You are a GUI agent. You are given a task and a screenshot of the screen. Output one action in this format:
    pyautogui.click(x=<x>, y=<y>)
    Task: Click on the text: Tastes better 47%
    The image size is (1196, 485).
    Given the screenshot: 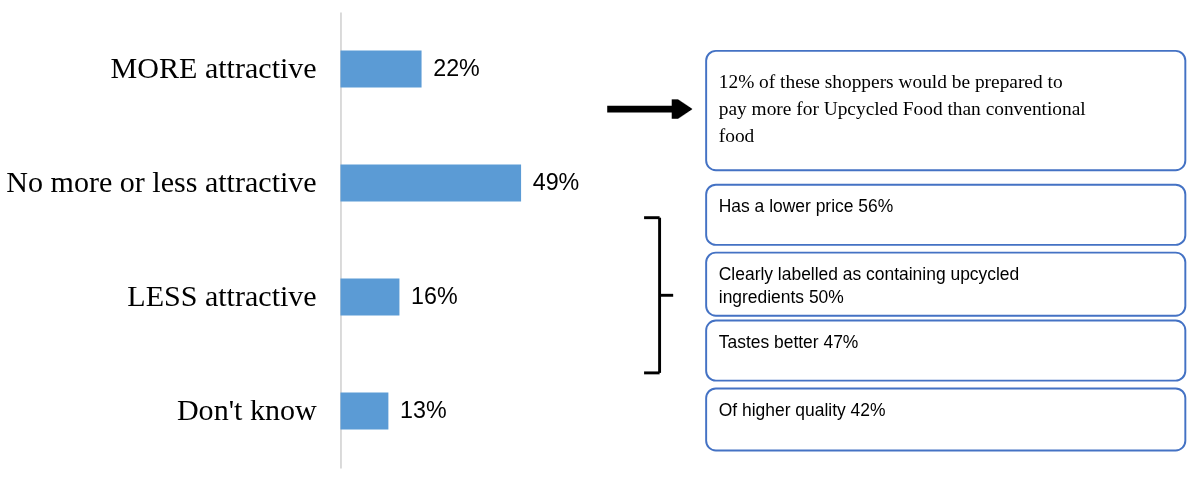 What is the action you would take?
    pyautogui.click(x=788, y=341)
    